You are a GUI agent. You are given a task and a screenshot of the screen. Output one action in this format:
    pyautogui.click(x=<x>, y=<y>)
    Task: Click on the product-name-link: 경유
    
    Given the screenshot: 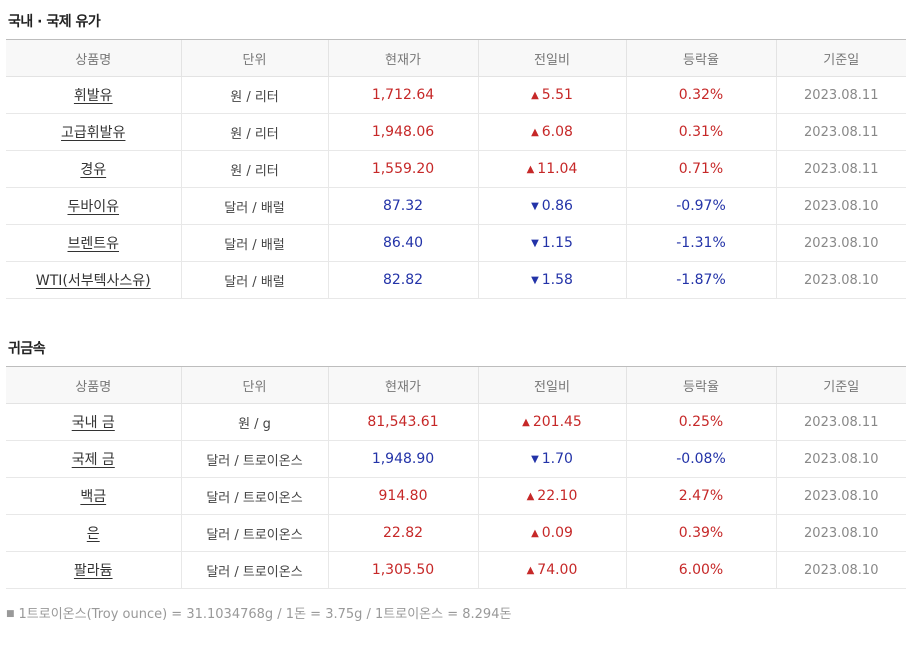 What is the action you would take?
    pyautogui.click(x=93, y=170)
    